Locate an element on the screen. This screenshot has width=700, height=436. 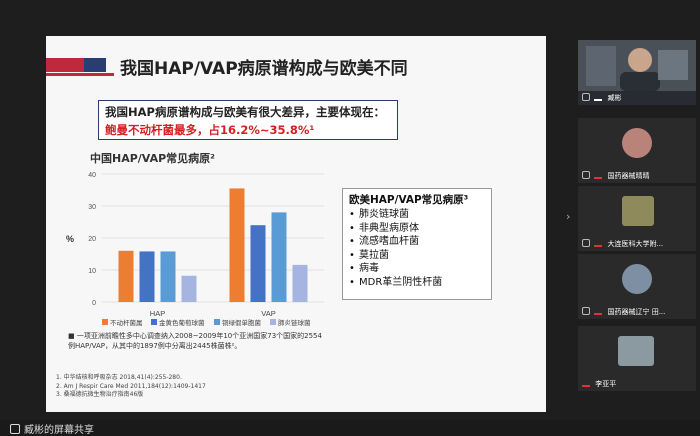
list-item: 流感嗜血杆菌 is located at coordinates (417, 242).